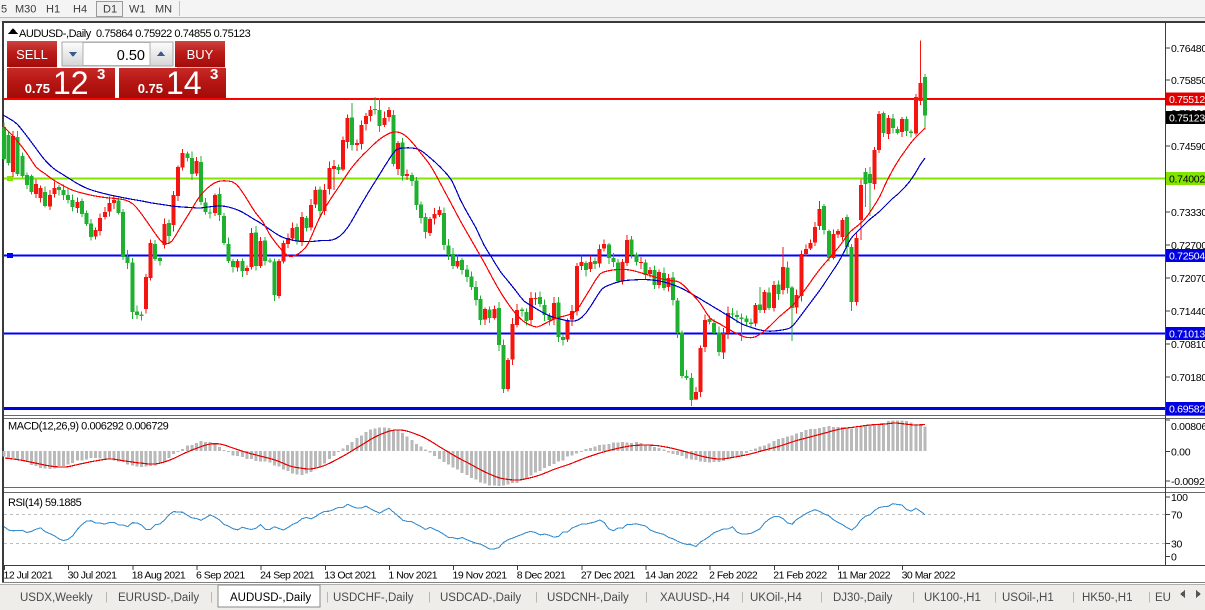 The height and width of the screenshot is (610, 1205). Describe the element at coordinates (159, 576) in the screenshot. I see `svg-text: 18 Aug 2021` at that location.